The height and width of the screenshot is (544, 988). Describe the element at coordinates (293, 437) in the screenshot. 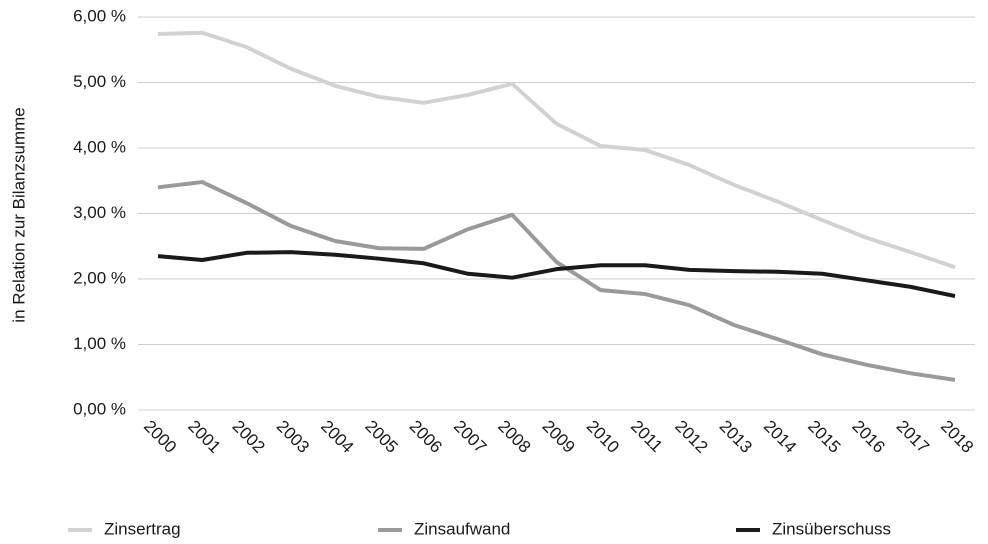

I see `x-tick-label: 2003` at that location.